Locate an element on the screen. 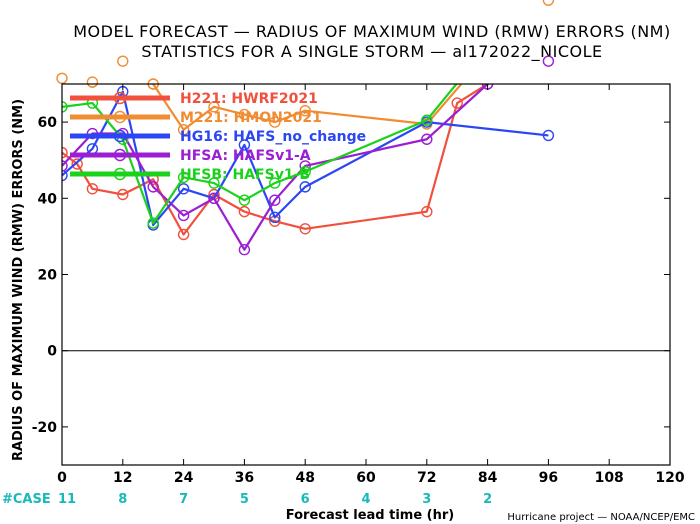 This screenshot has height=524, width=700. case-count-value: 8 is located at coordinates (122, 499).